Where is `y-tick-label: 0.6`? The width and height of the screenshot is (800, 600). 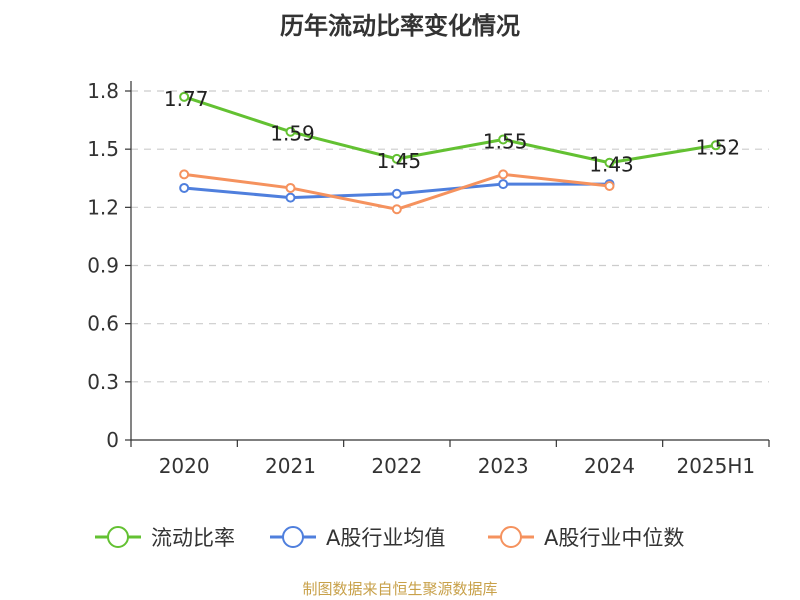
y-tick-label: 0.6 is located at coordinates (103, 324).